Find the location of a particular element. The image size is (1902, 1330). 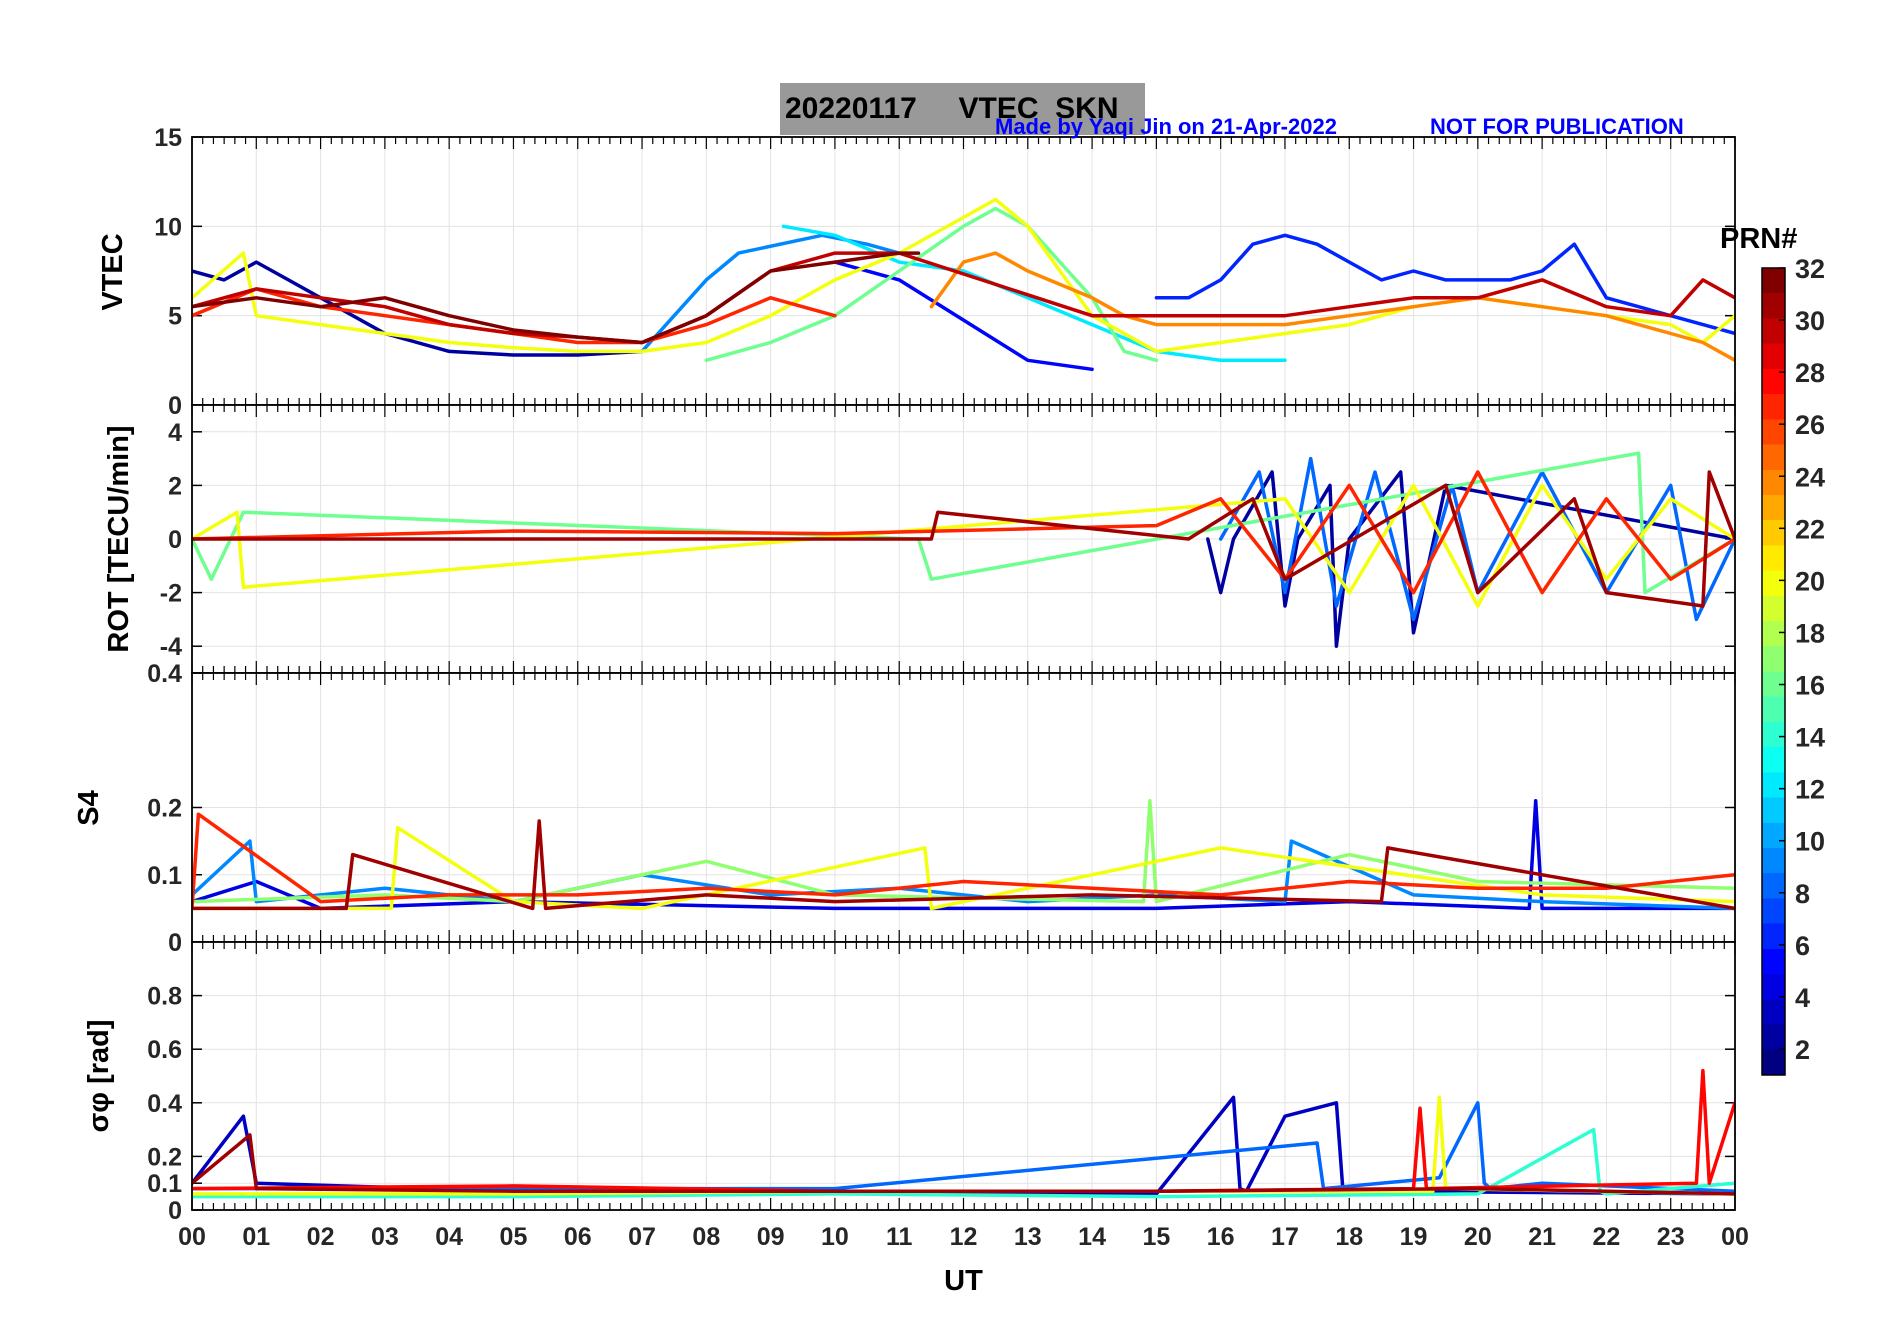

colorbar-tick-label: 4 is located at coordinates (1802, 998).